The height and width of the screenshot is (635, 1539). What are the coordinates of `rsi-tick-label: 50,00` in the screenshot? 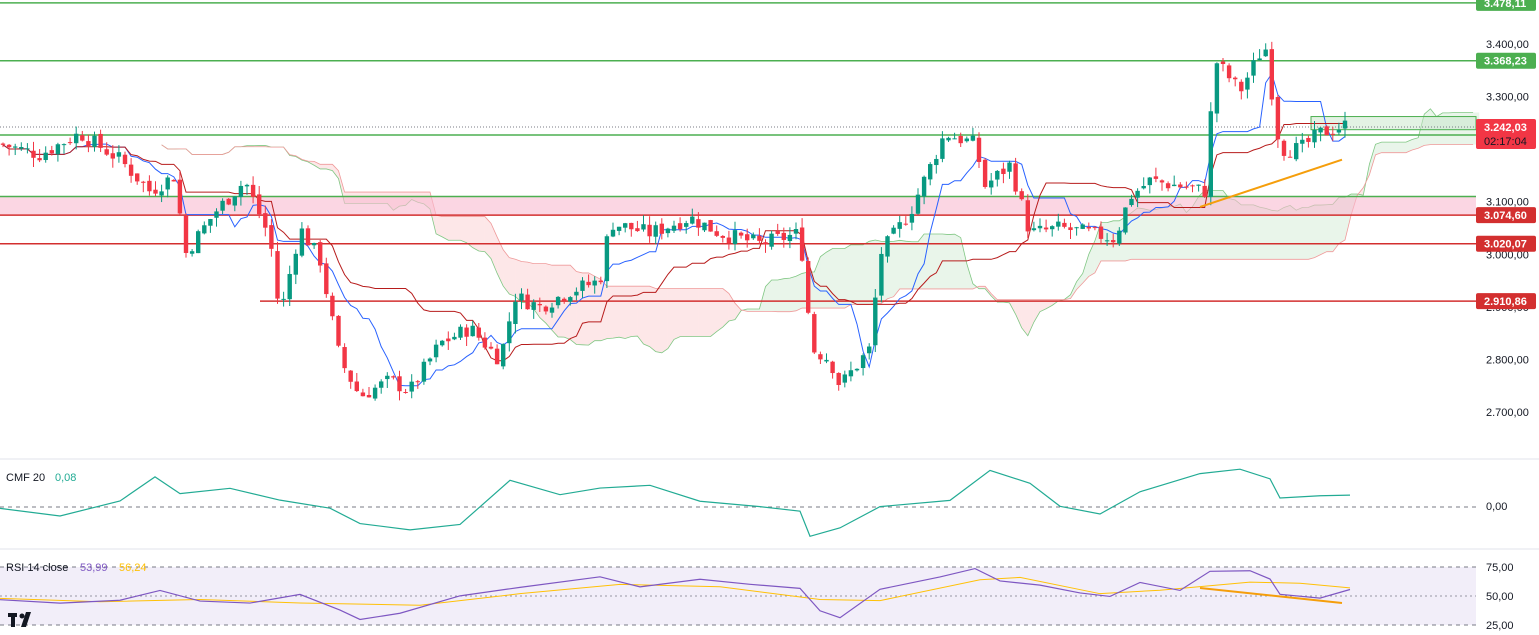 It's located at (1500, 597).